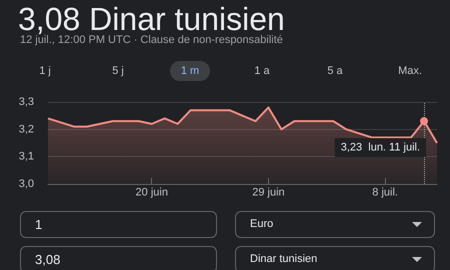 The width and height of the screenshot is (450, 270). Describe the element at coordinates (335, 258) in the screenshot. I see `text: Dinar tunisien` at that location.